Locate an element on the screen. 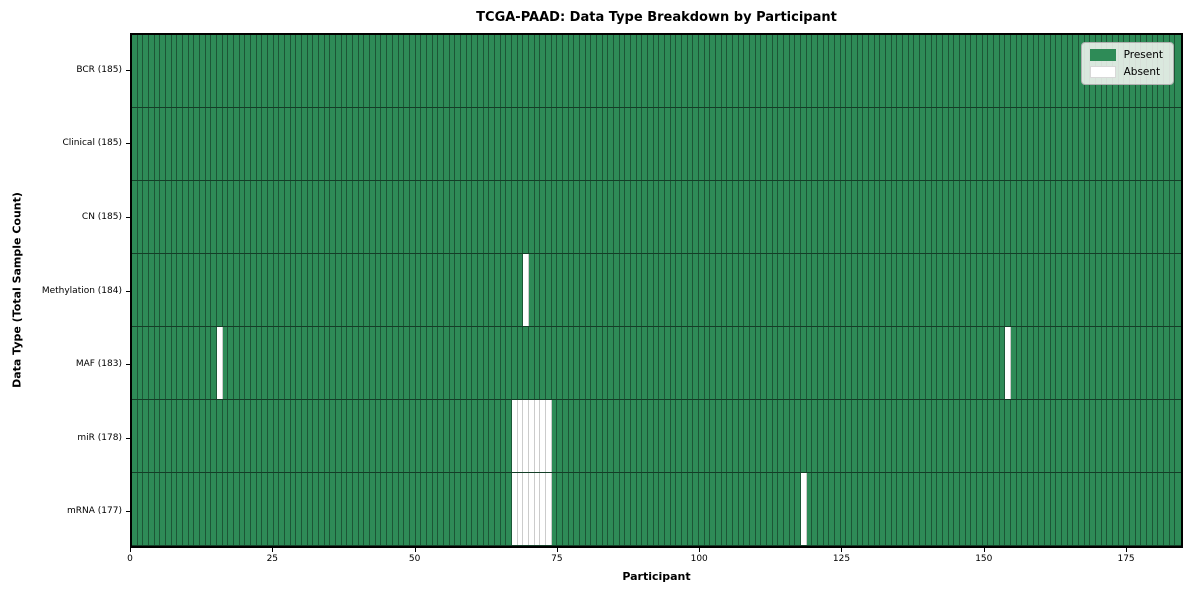 This screenshot has width=1200, height=600. y-tick-label: MAF (183) is located at coordinates (98, 364).